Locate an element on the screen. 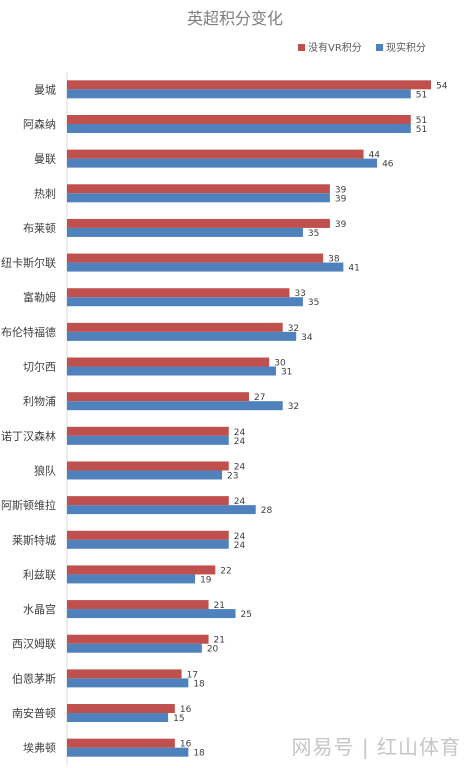  category-label: 曼城 is located at coordinates (45, 89).